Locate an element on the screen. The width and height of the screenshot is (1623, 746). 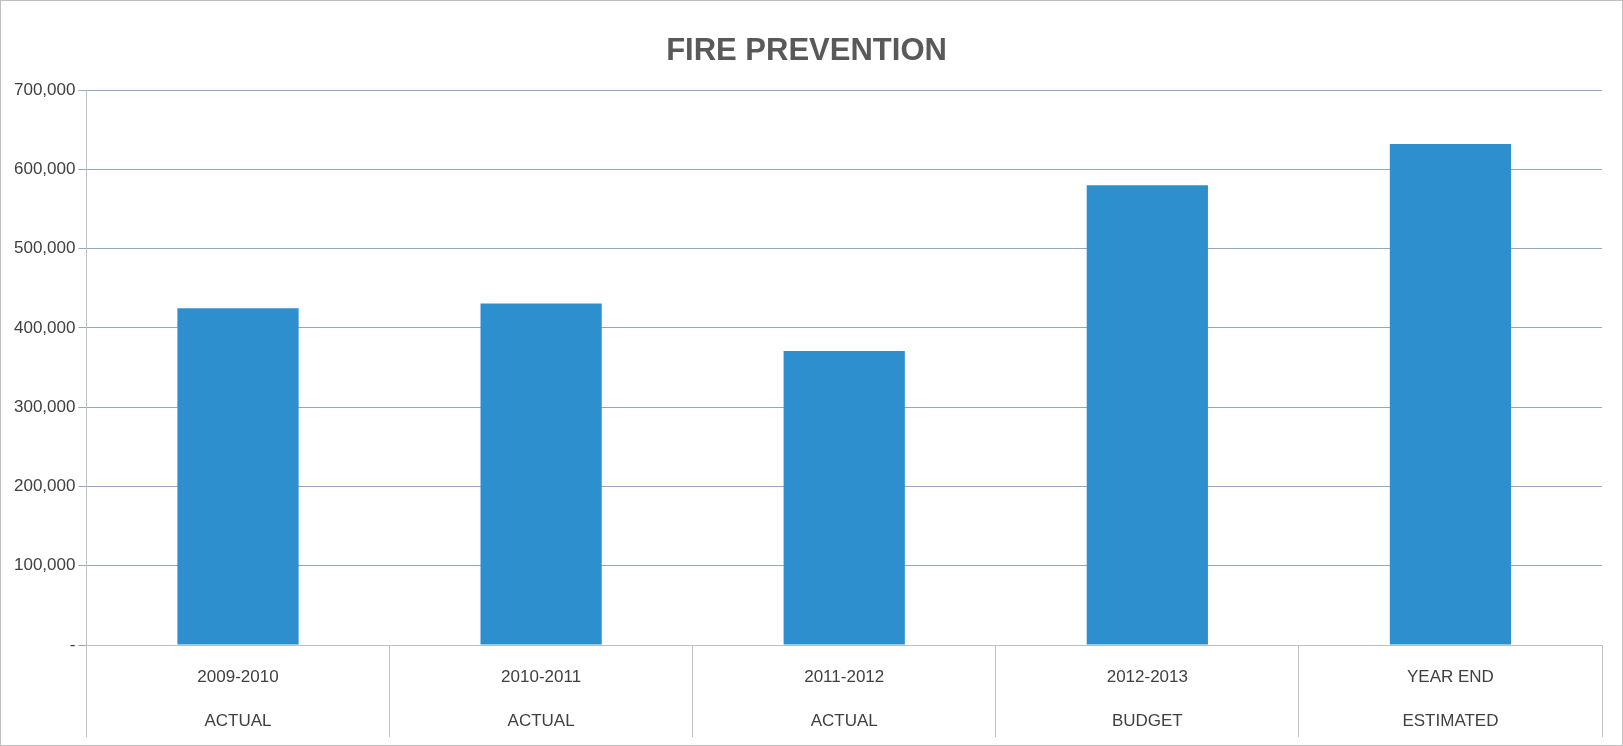
y-tick-label: 700,000 is located at coordinates (45, 89).